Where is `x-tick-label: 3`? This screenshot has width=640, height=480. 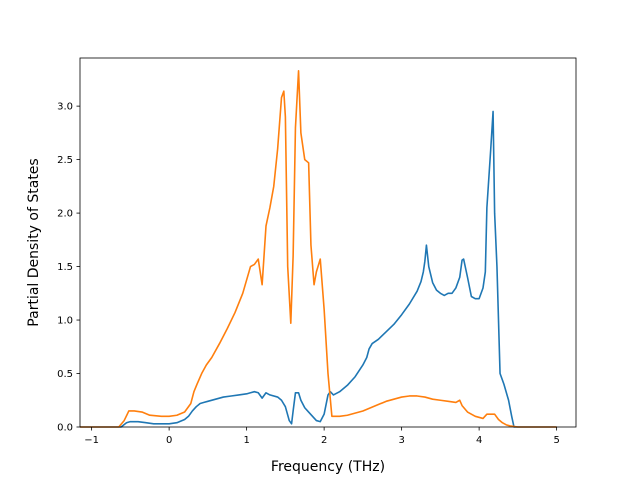 x-tick-label: 3 is located at coordinates (401, 440).